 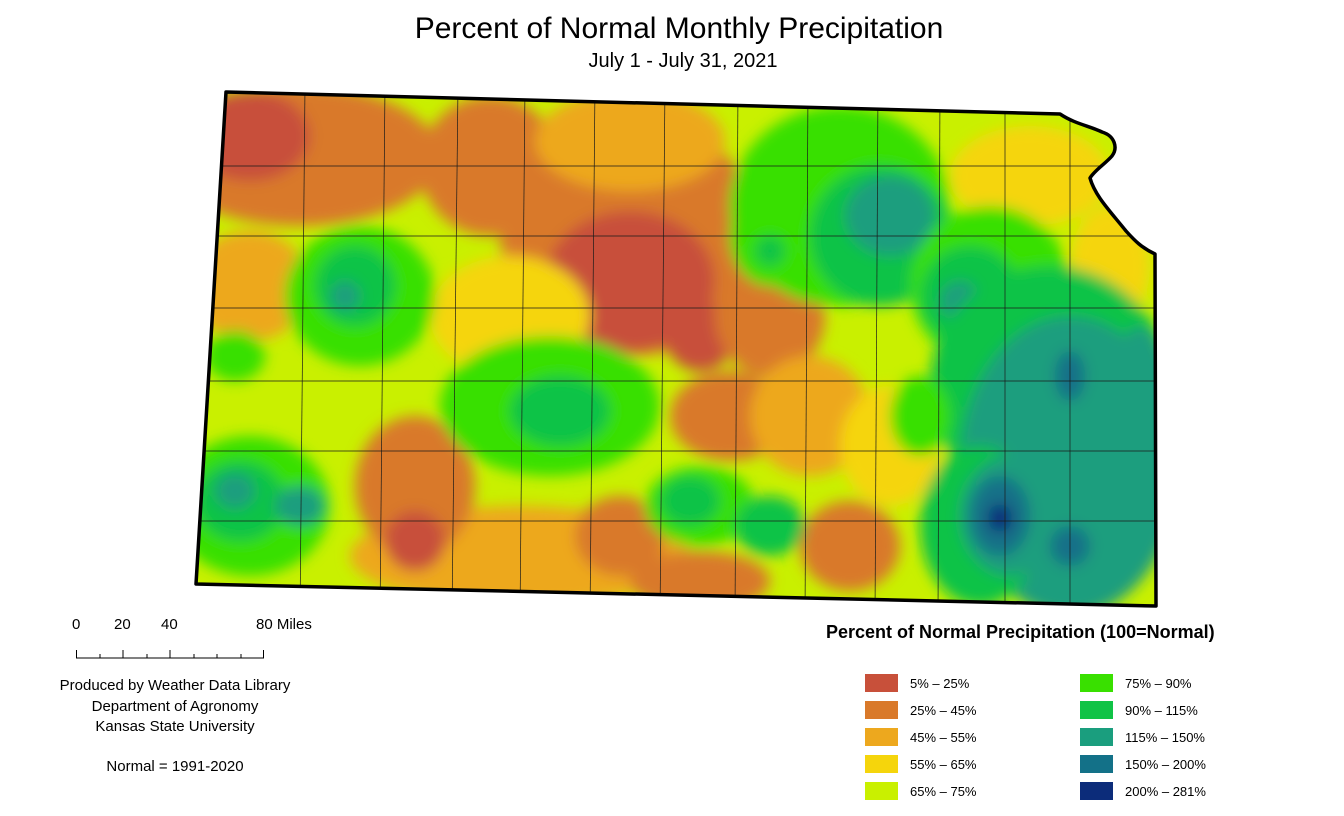 I want to click on legend-item: 75% – 90%, so click(x=1136, y=683).